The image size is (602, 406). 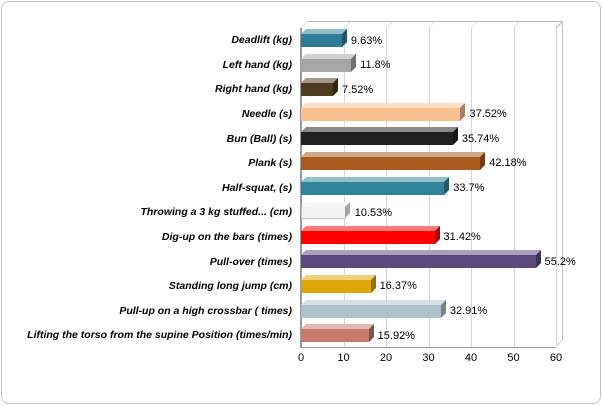 I want to click on x-tick-label: 40, so click(x=471, y=357).